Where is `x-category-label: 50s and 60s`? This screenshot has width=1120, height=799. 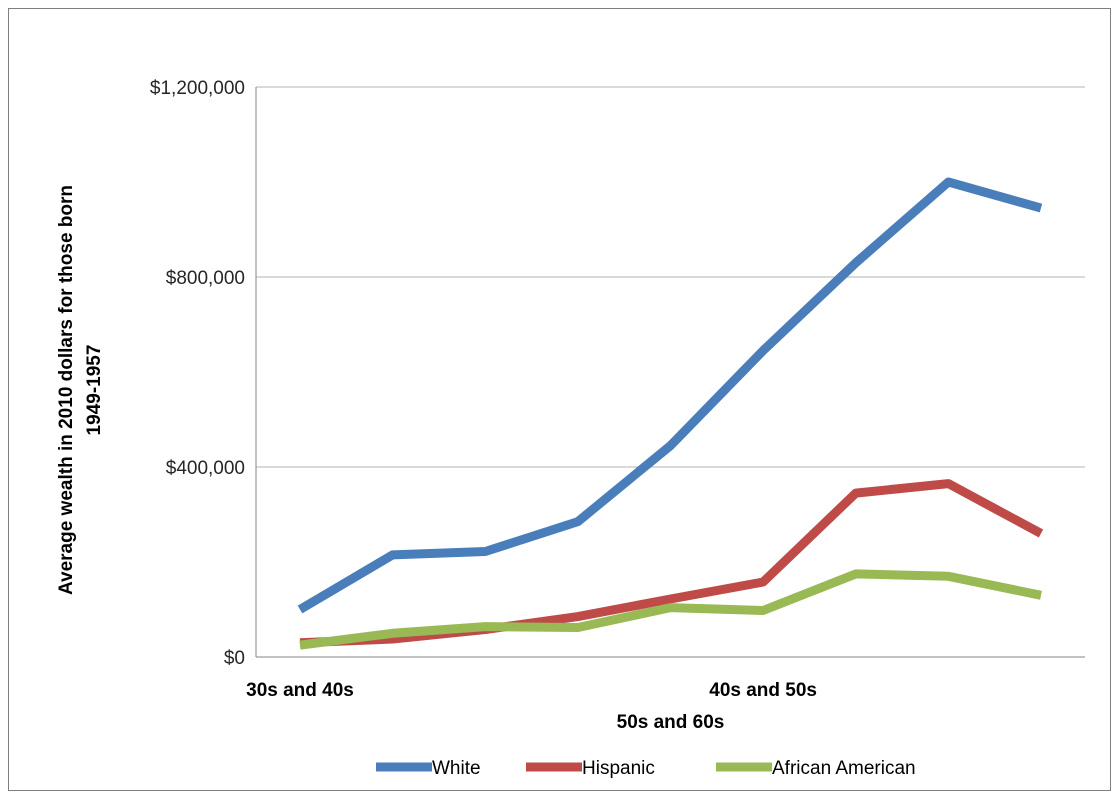
x-category-label: 50s and 60s is located at coordinates (671, 722).